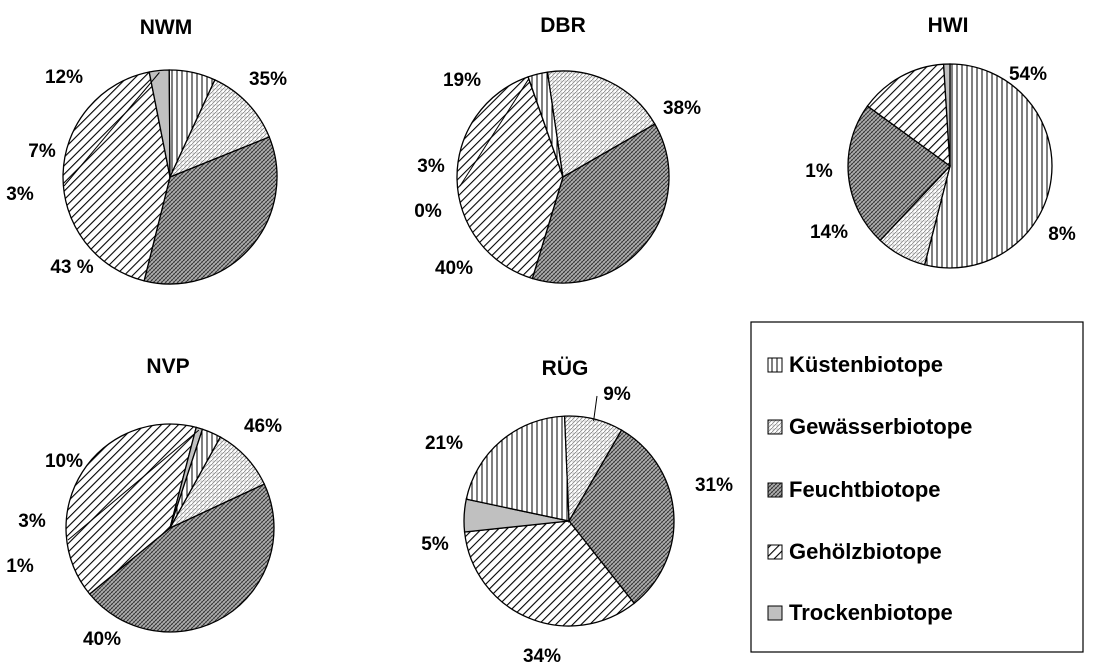 The image size is (1093, 665). I want to click on legend-swatch-feuchtbiotope, so click(775, 490).